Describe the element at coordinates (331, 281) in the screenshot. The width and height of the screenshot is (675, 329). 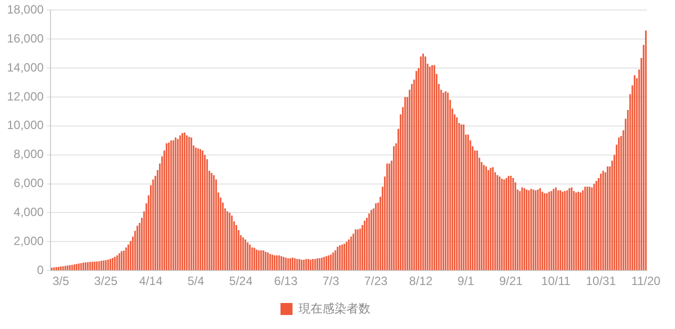
I see `x-tick-label: 7/3` at that location.